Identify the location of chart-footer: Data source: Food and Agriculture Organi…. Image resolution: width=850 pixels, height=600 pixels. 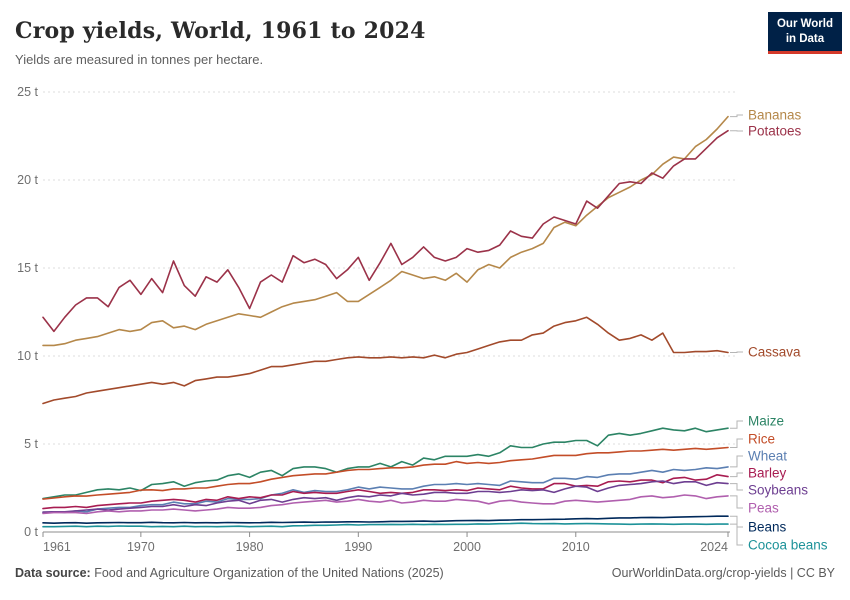
(425, 573).